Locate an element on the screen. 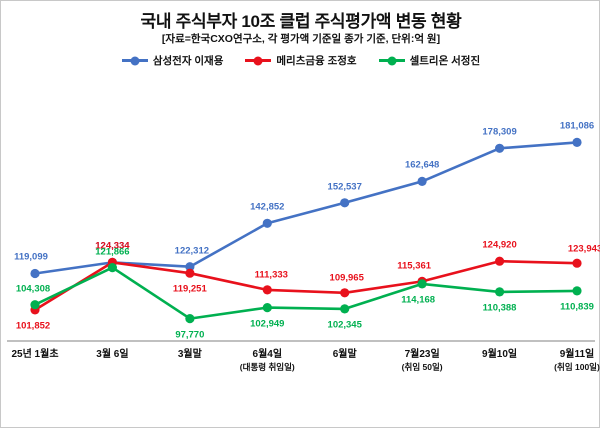 The width and height of the screenshot is (600, 428). x-axis-label: 25년 1월초 is located at coordinates (35, 354).